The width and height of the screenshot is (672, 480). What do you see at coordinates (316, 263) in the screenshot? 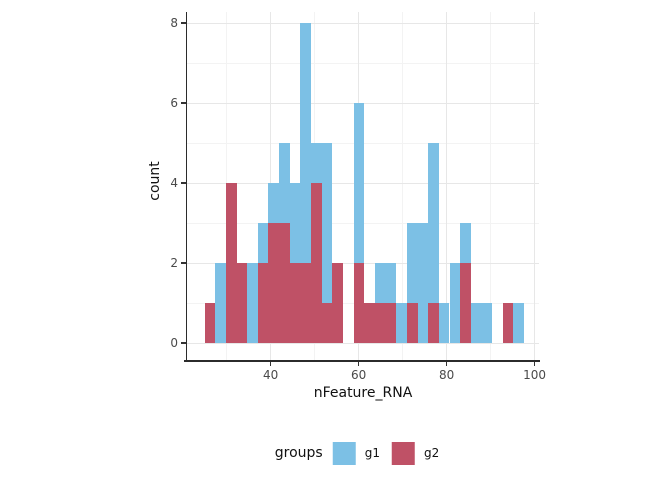
I see `bar-g2-bin11` at bounding box center [316, 263].